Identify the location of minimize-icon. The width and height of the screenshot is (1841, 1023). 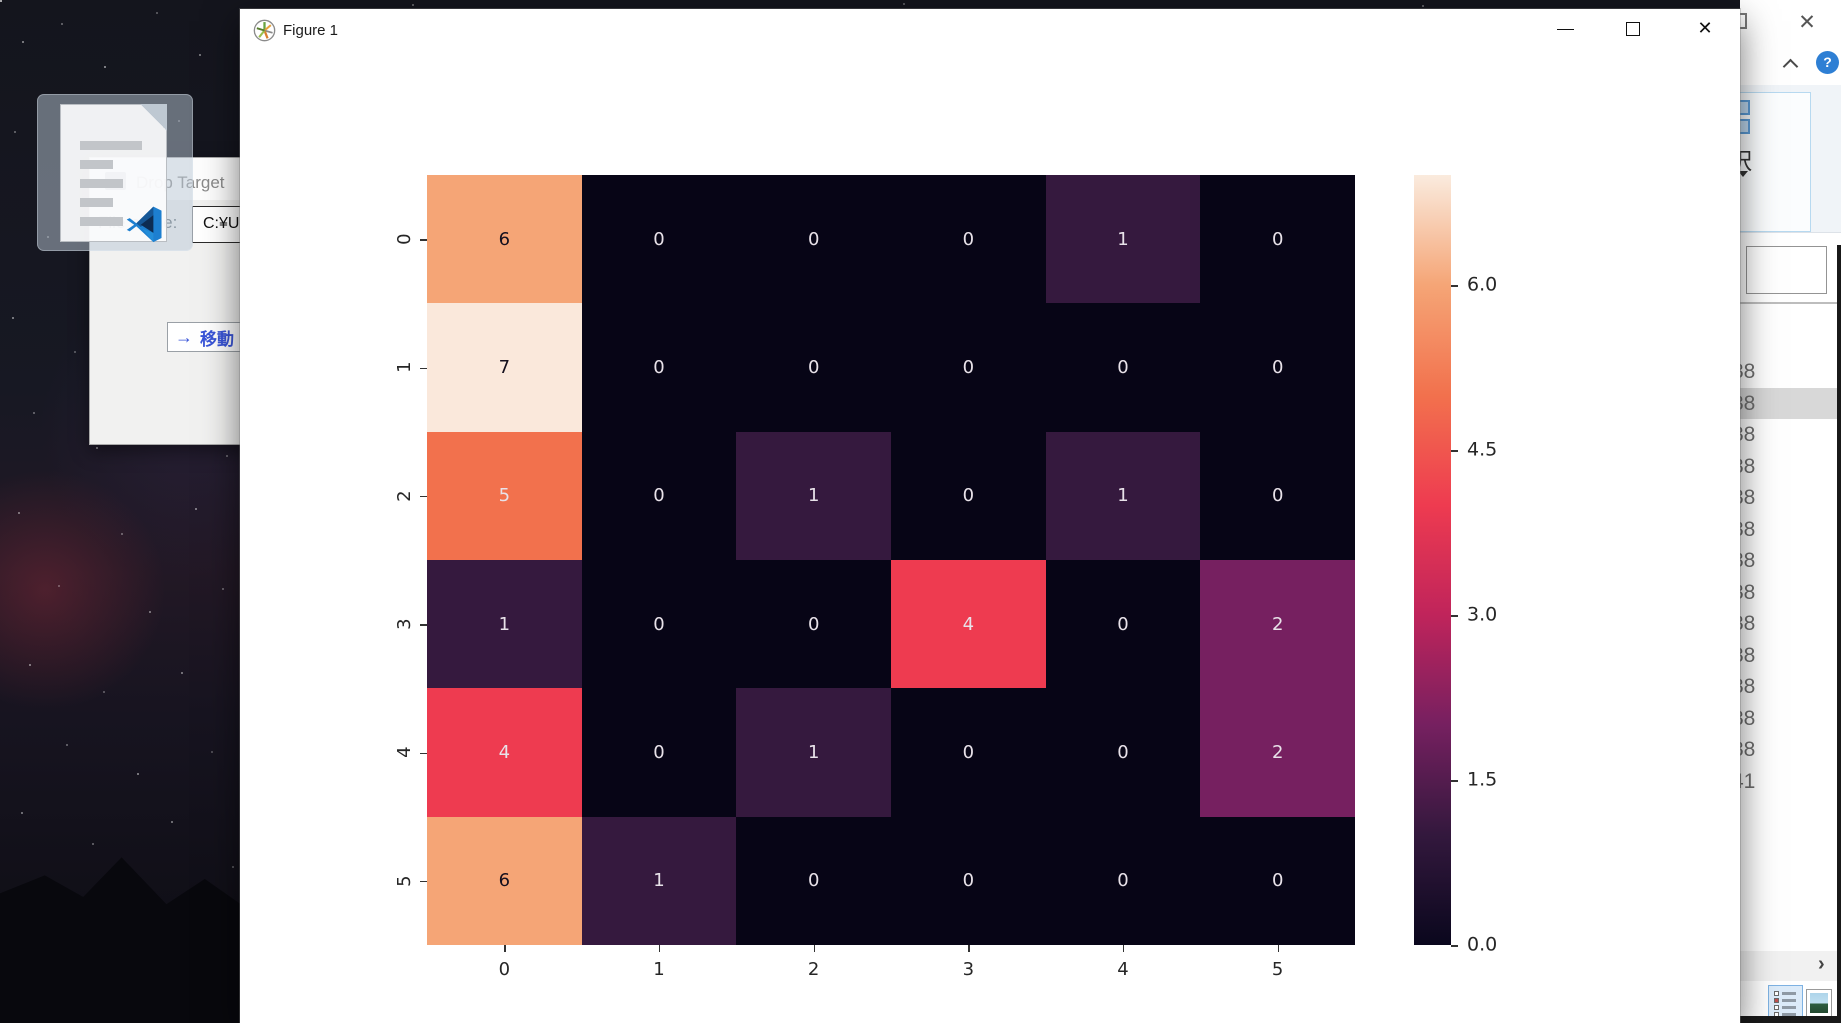
(1565, 29).